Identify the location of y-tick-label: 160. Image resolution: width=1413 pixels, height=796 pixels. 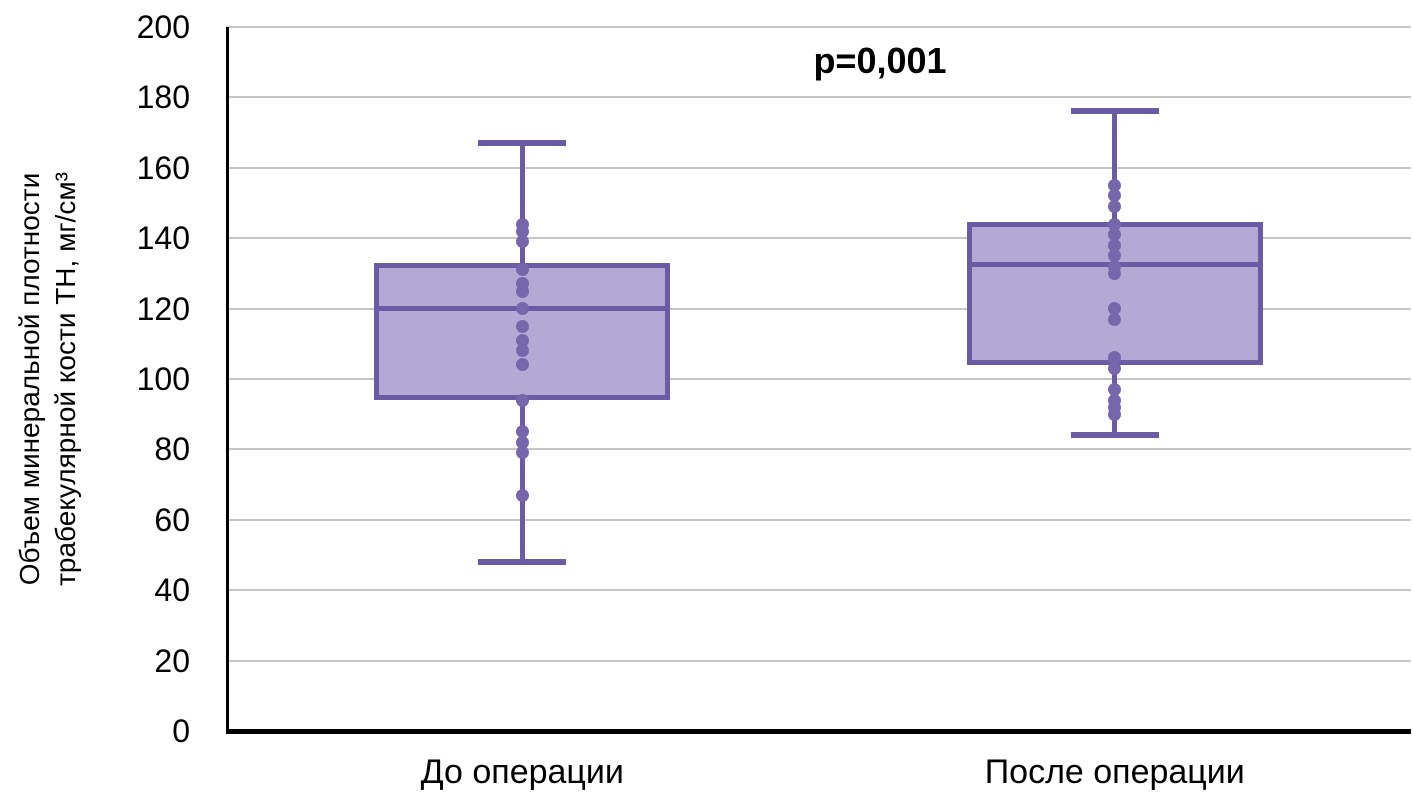
(163, 167).